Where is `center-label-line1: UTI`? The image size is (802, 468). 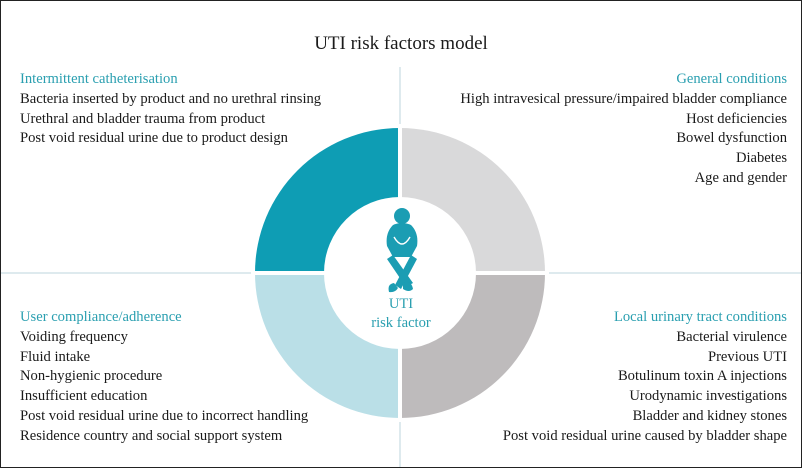
center-label-line1: UTI is located at coordinates (401, 304).